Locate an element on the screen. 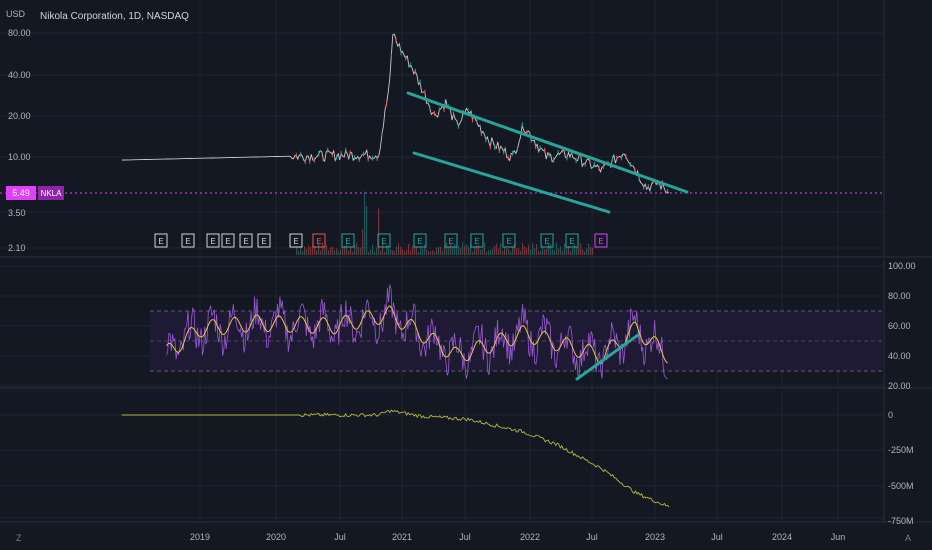 The height and width of the screenshot is (550, 932). rsi-line is located at coordinates (417, 331).